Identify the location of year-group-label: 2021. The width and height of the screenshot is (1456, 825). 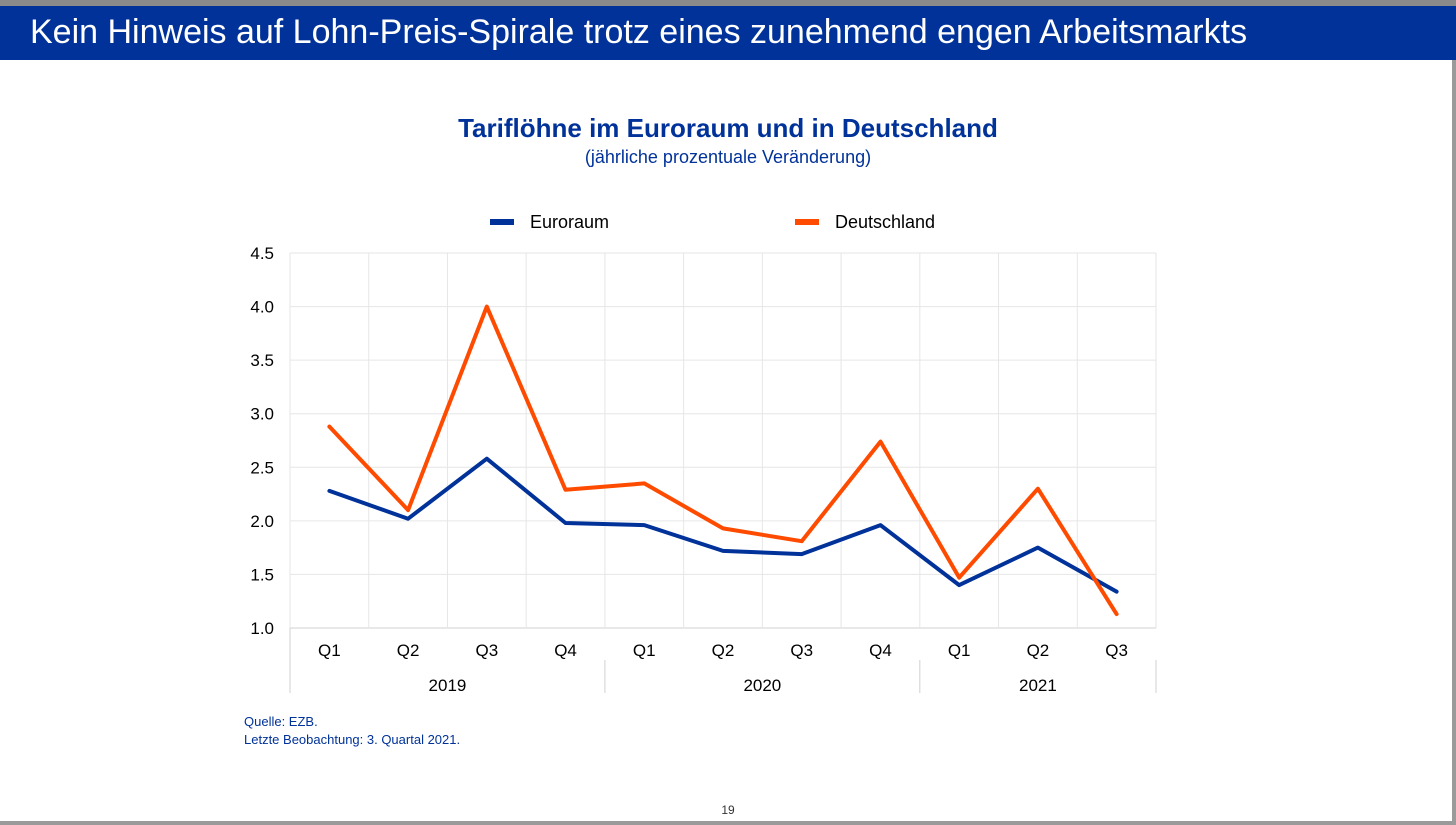
(1038, 685).